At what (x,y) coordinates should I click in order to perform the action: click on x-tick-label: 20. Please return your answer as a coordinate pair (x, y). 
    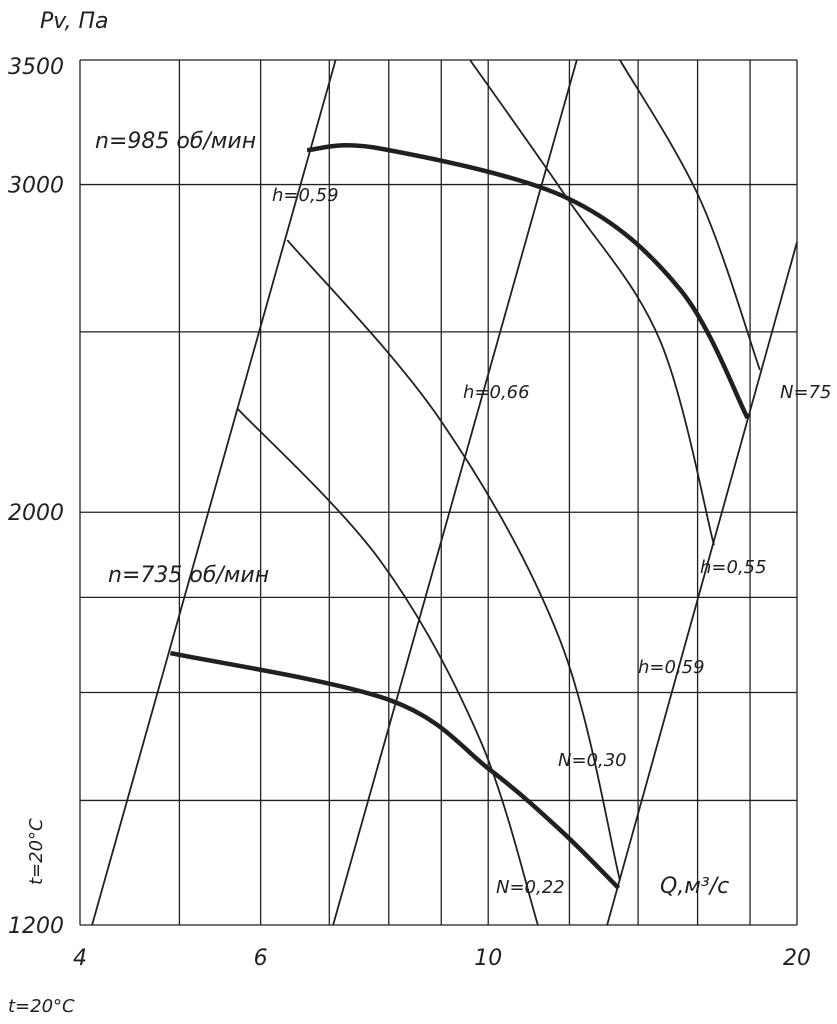
    Looking at the image, I should click on (797, 958).